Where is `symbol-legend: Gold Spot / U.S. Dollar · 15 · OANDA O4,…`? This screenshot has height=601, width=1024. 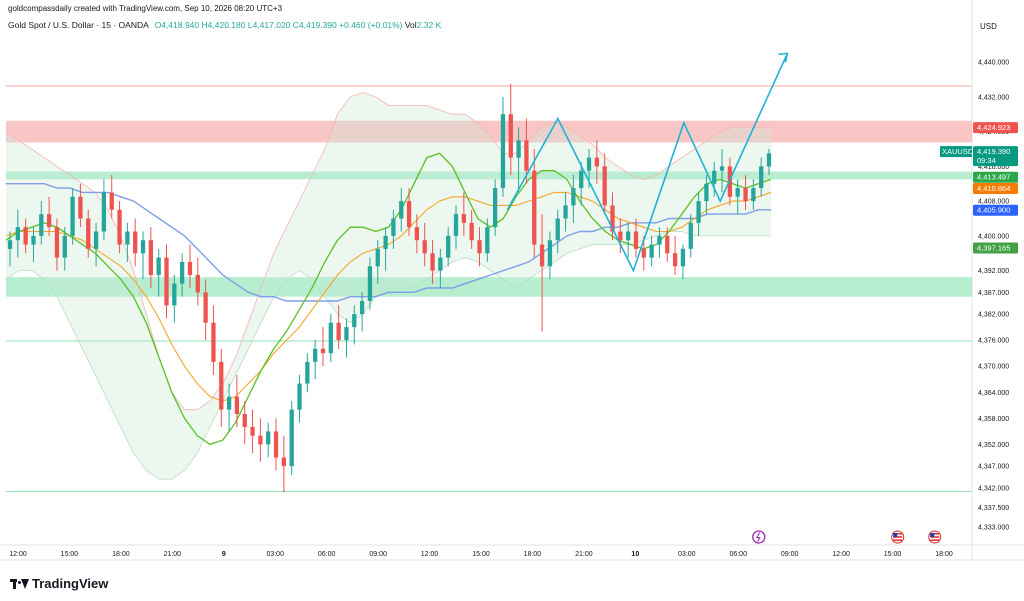 symbol-legend: Gold Spot / U.S. Dollar · 15 · OANDA O4,… is located at coordinates (224, 25).